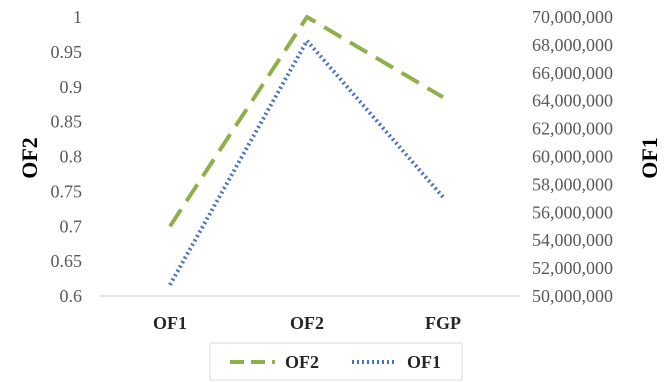 This screenshot has width=672, height=382. Describe the element at coordinates (443, 323) in the screenshot. I see `category-label: FGP` at that location.